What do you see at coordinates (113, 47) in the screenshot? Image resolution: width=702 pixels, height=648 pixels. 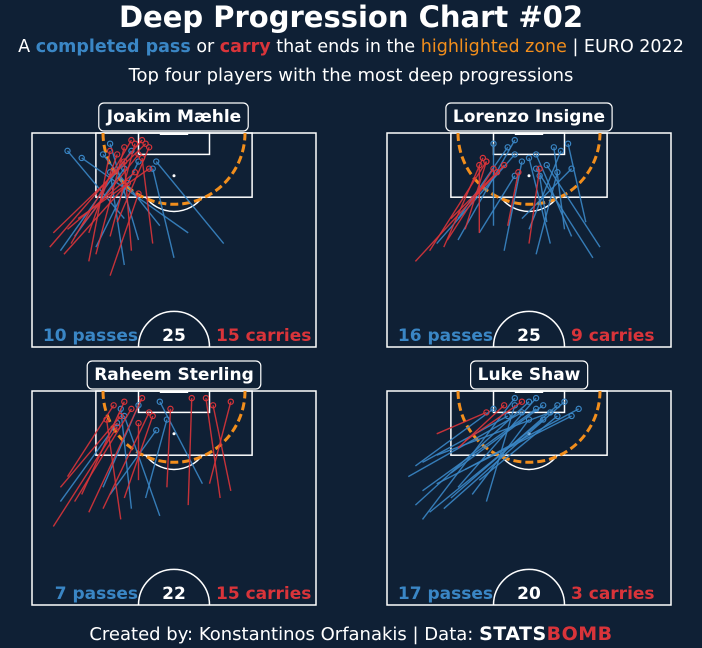 I see `subtitle-part-1: completed pass` at bounding box center [113, 47].